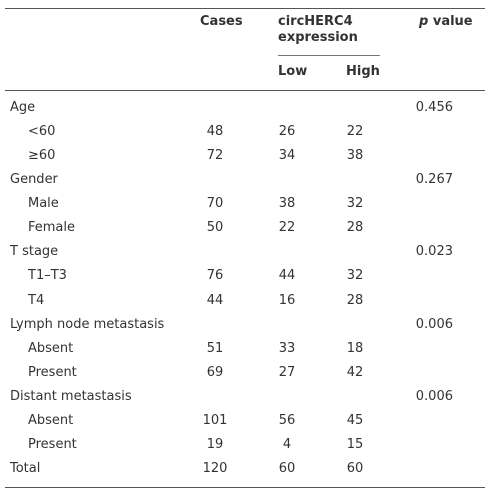  Describe the element at coordinates (355, 372) in the screenshot. I see `high-cell: 42` at that location.